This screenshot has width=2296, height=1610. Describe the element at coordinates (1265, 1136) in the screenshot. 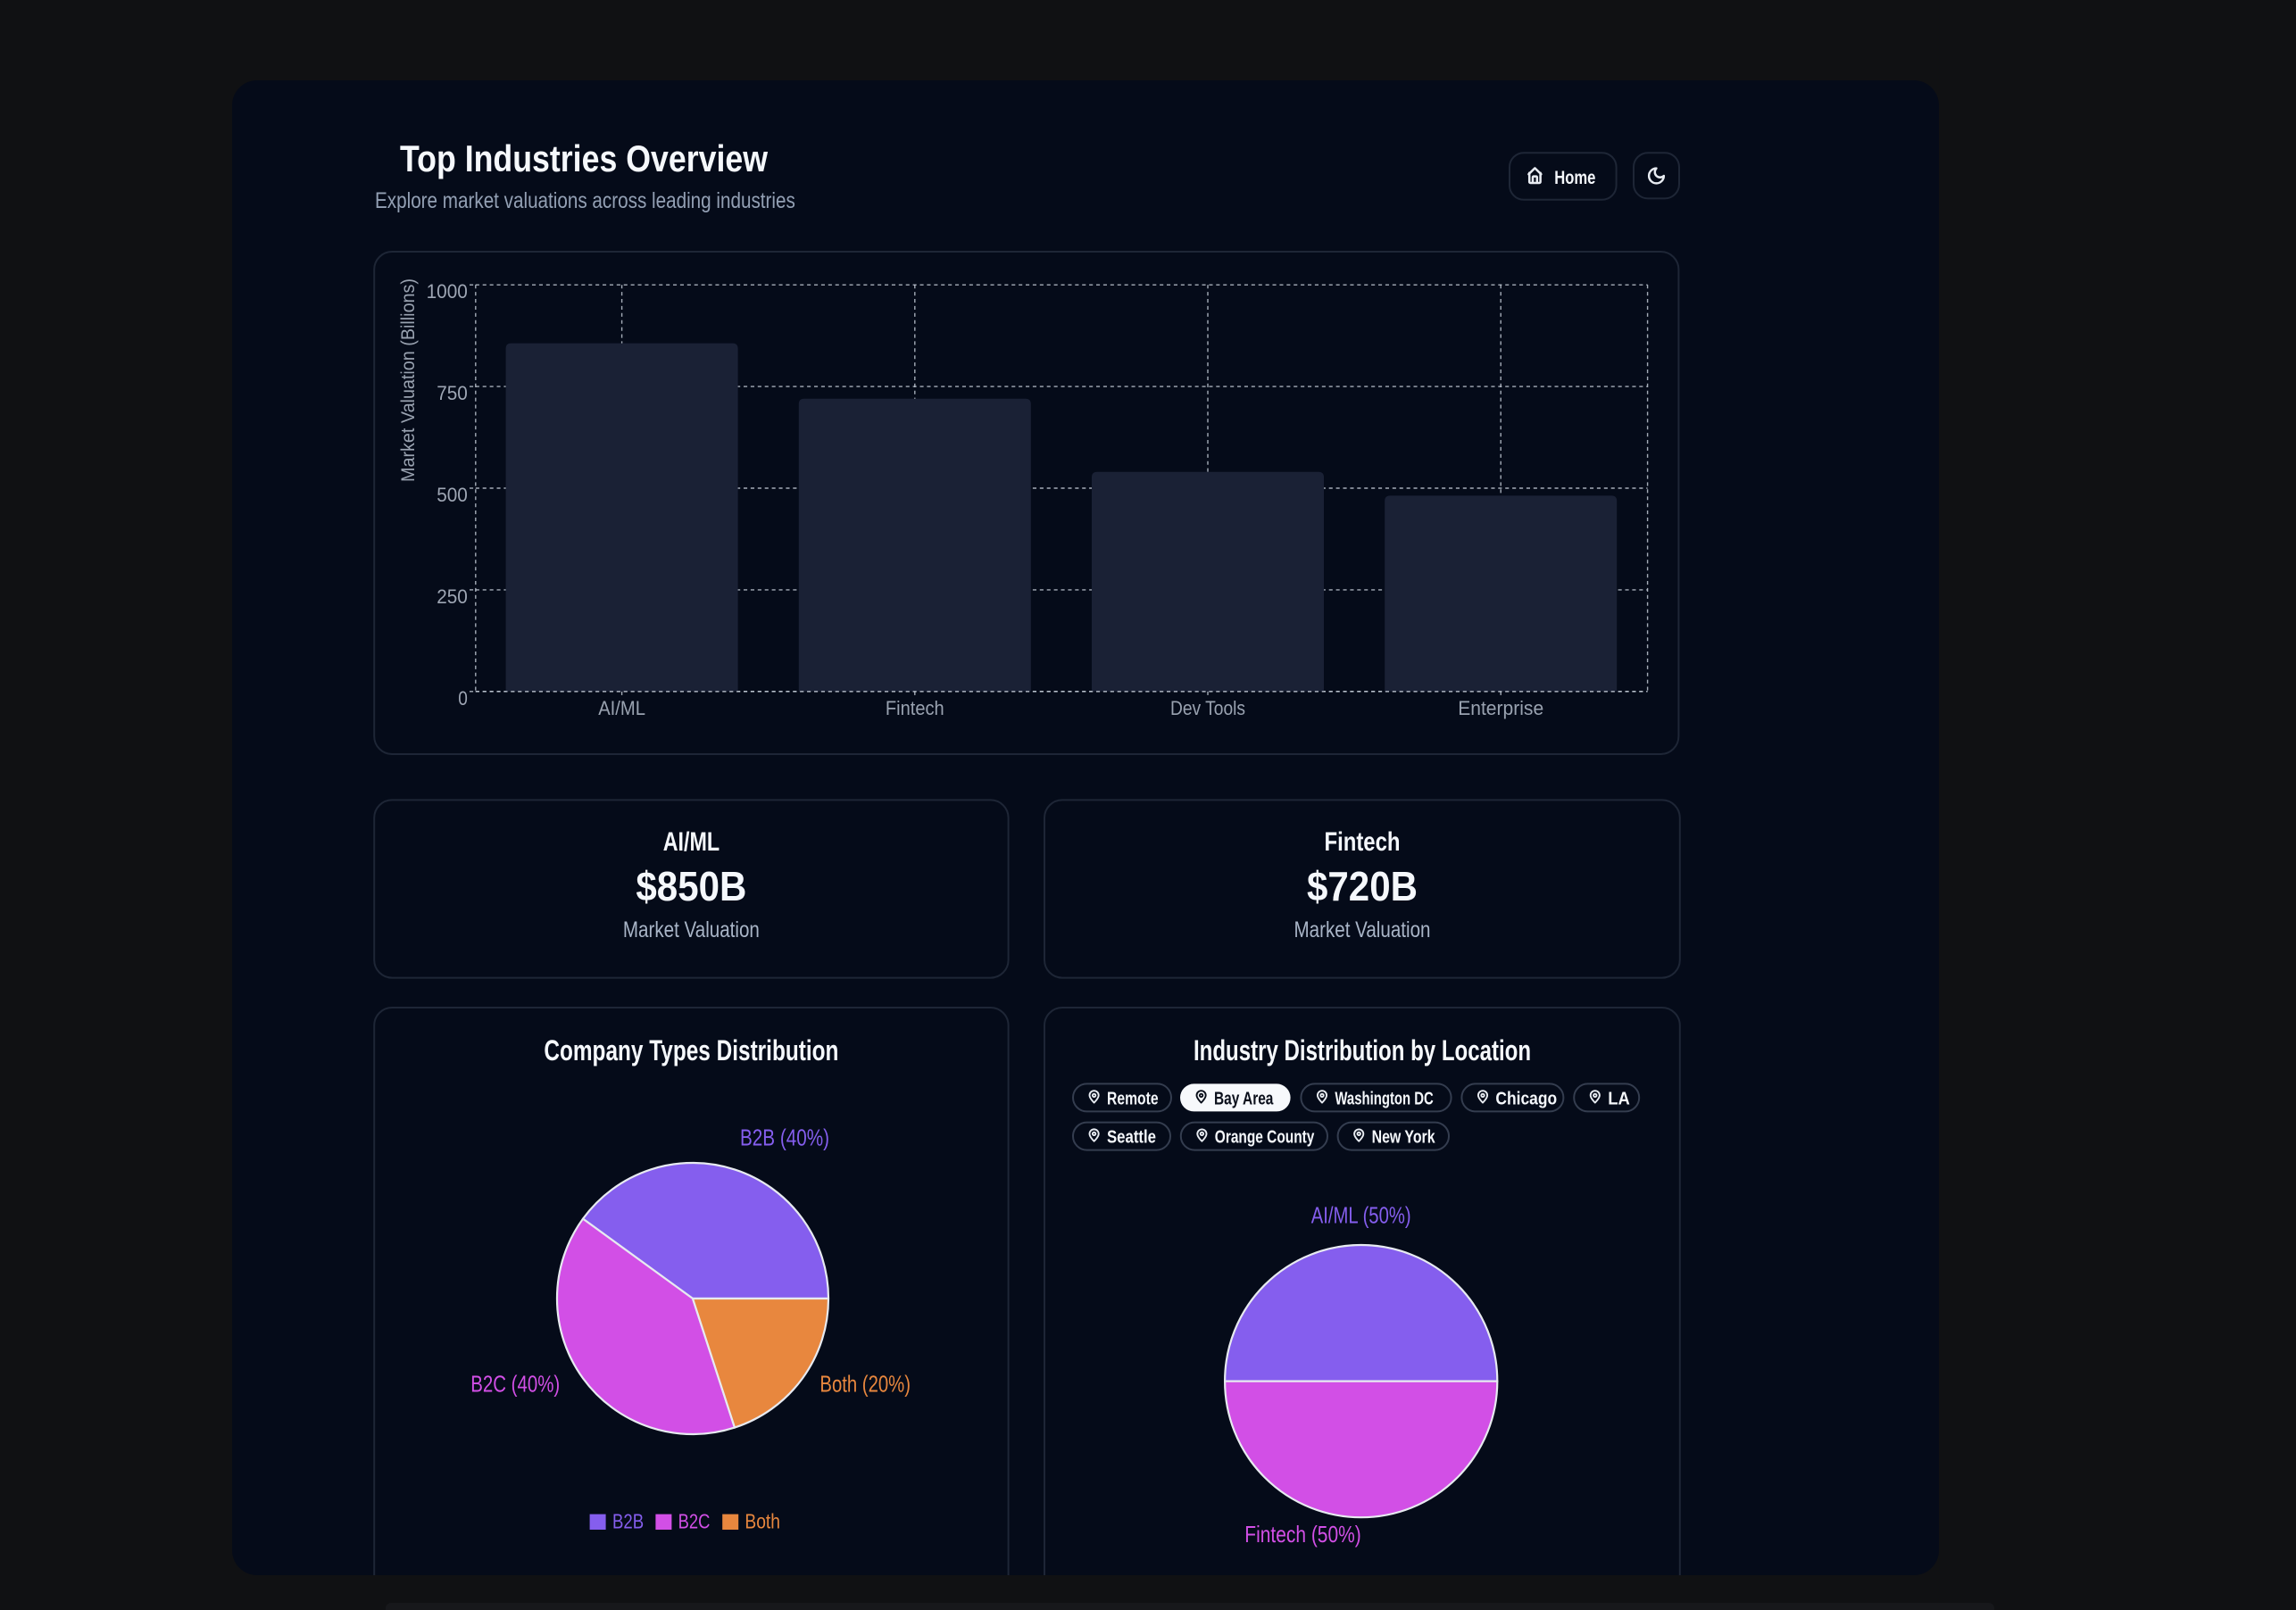

I see `svg-text: Orange County` at that location.